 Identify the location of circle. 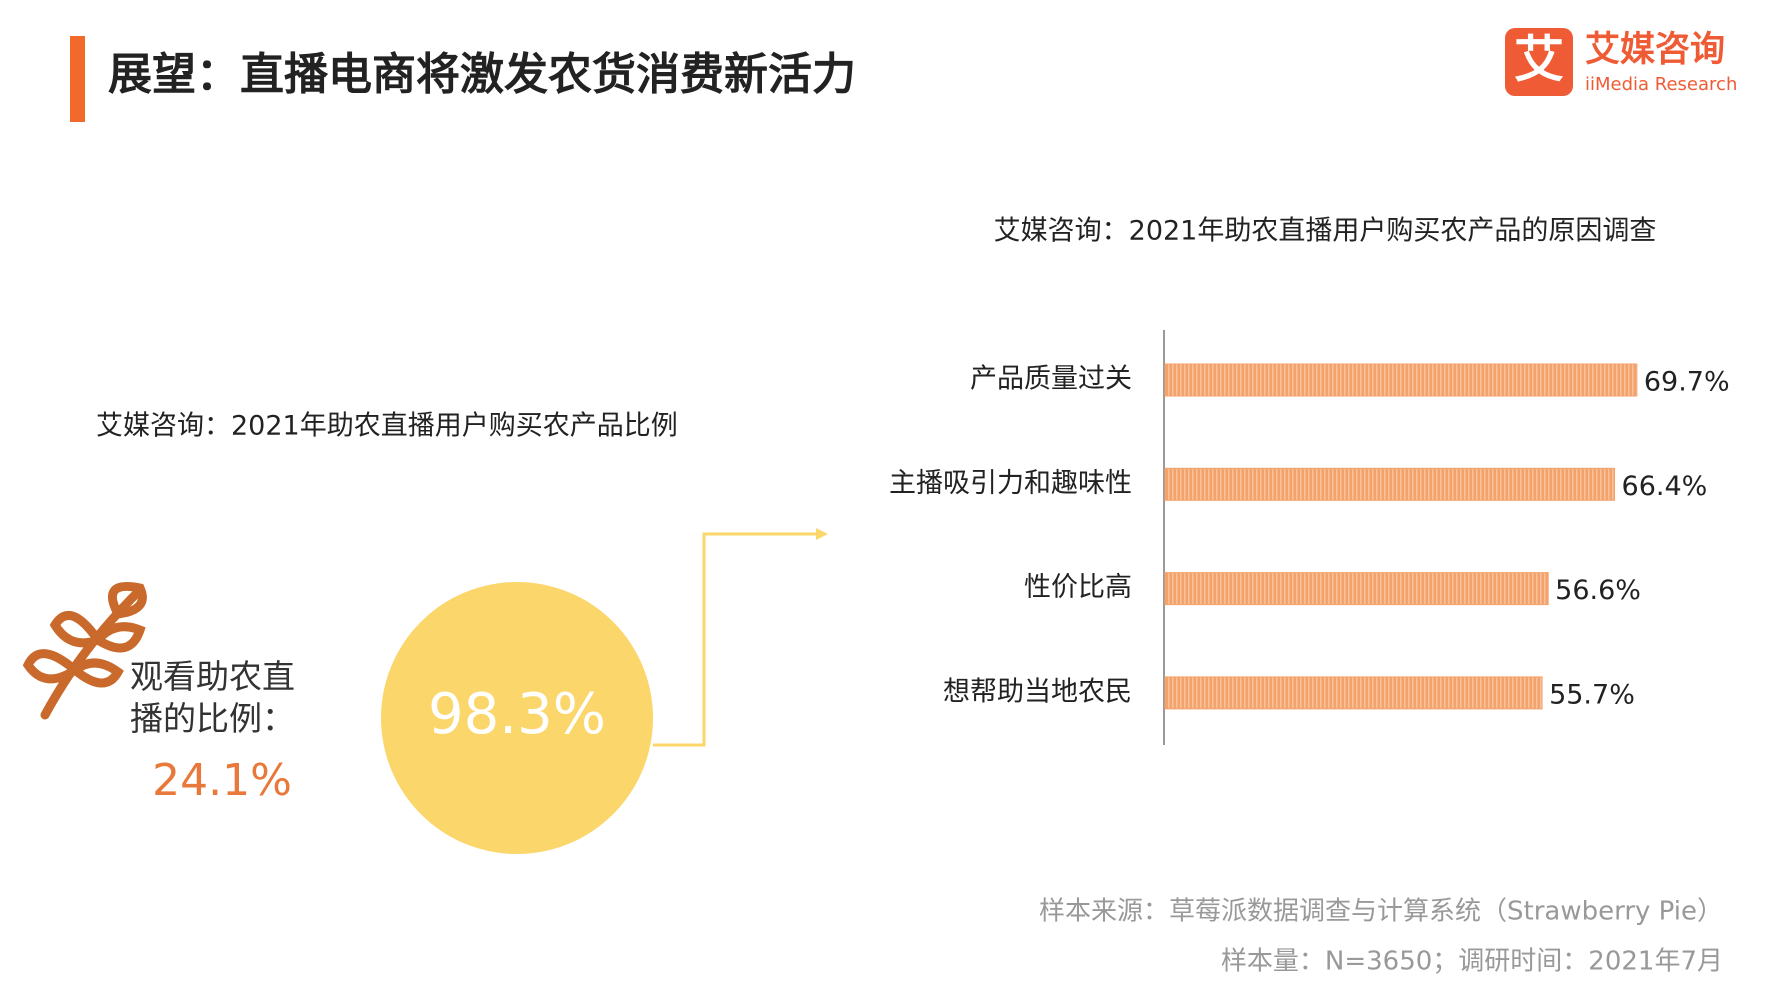
(517, 718).